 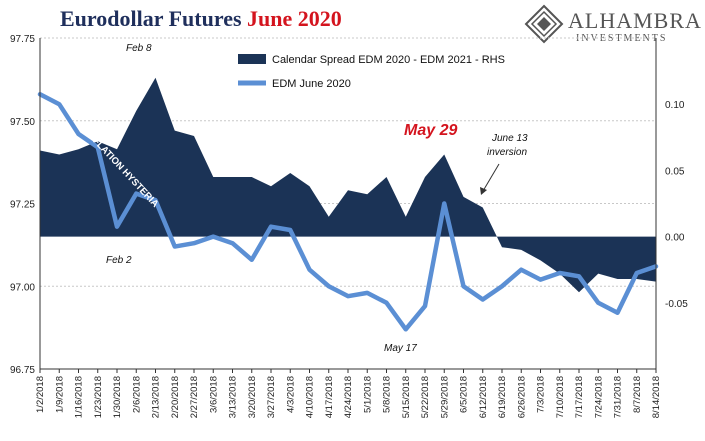 I want to click on x-tick-label: 6/26/2018, so click(x=521, y=397).